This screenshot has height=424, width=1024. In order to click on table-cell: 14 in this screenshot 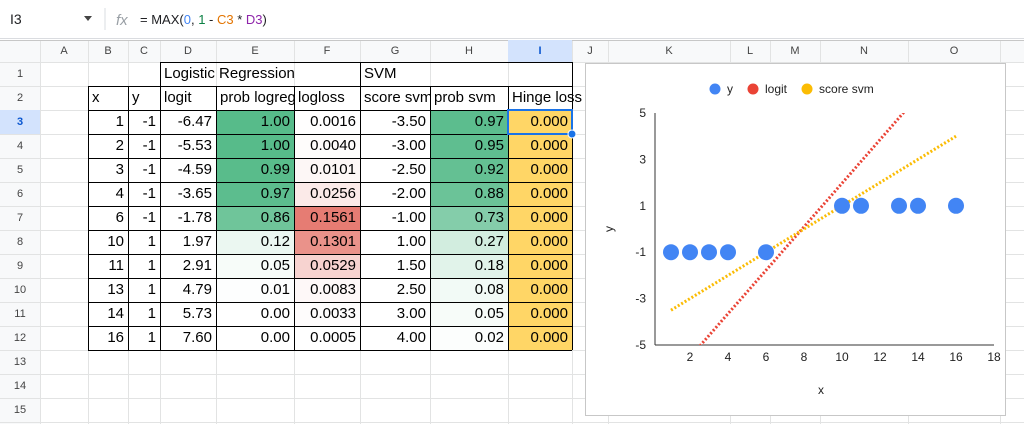, I will do `click(115, 313)`.